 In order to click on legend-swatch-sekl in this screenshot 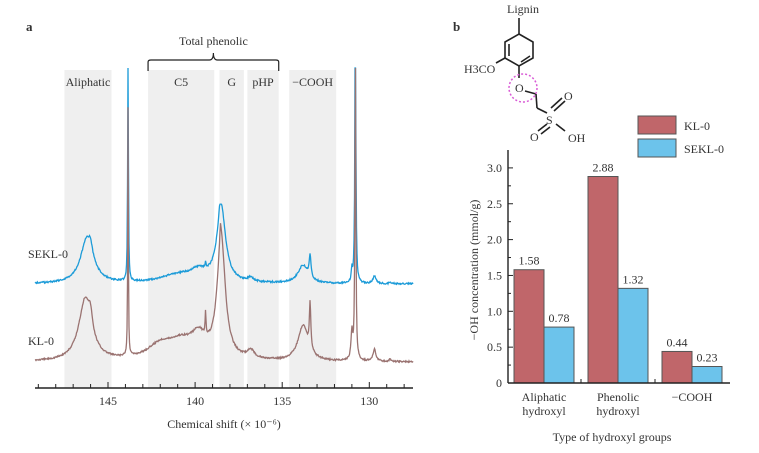, I will do `click(657, 148)`.